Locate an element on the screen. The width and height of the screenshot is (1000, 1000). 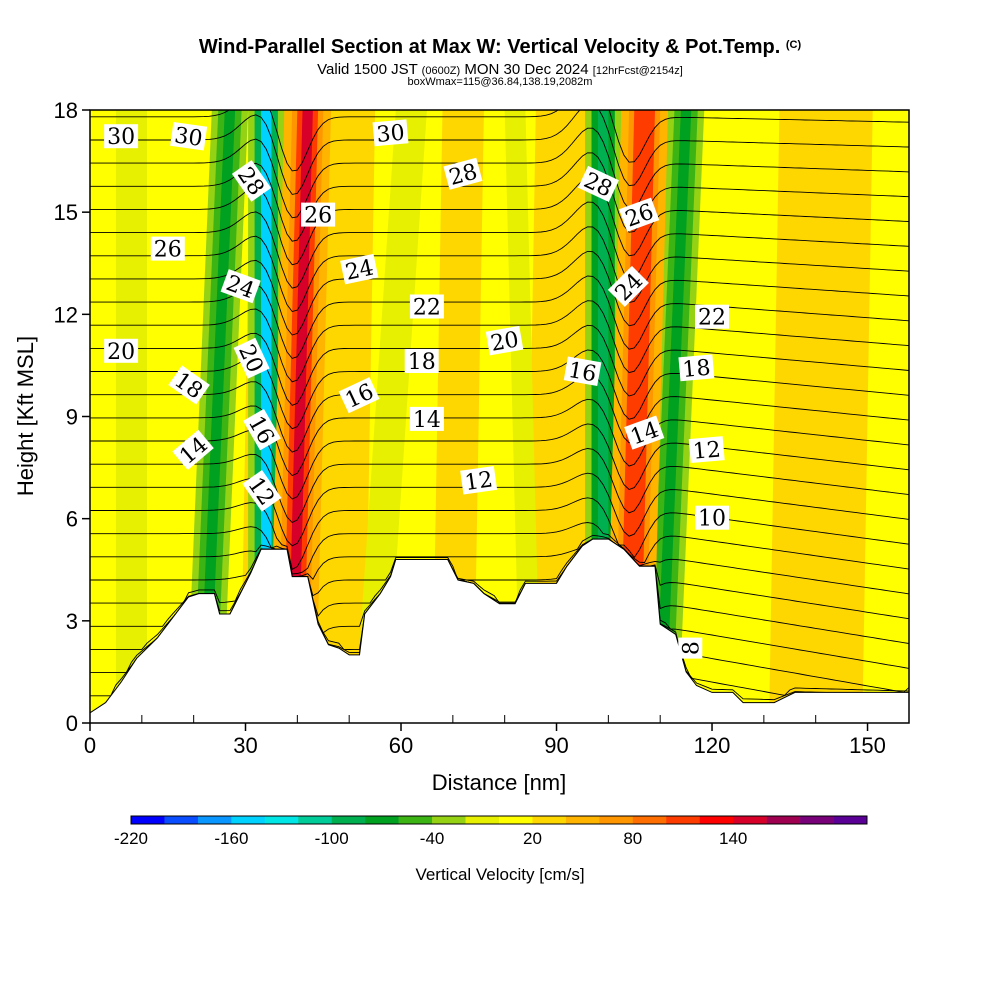
y-tick-label: 15 is located at coordinates (66, 212).